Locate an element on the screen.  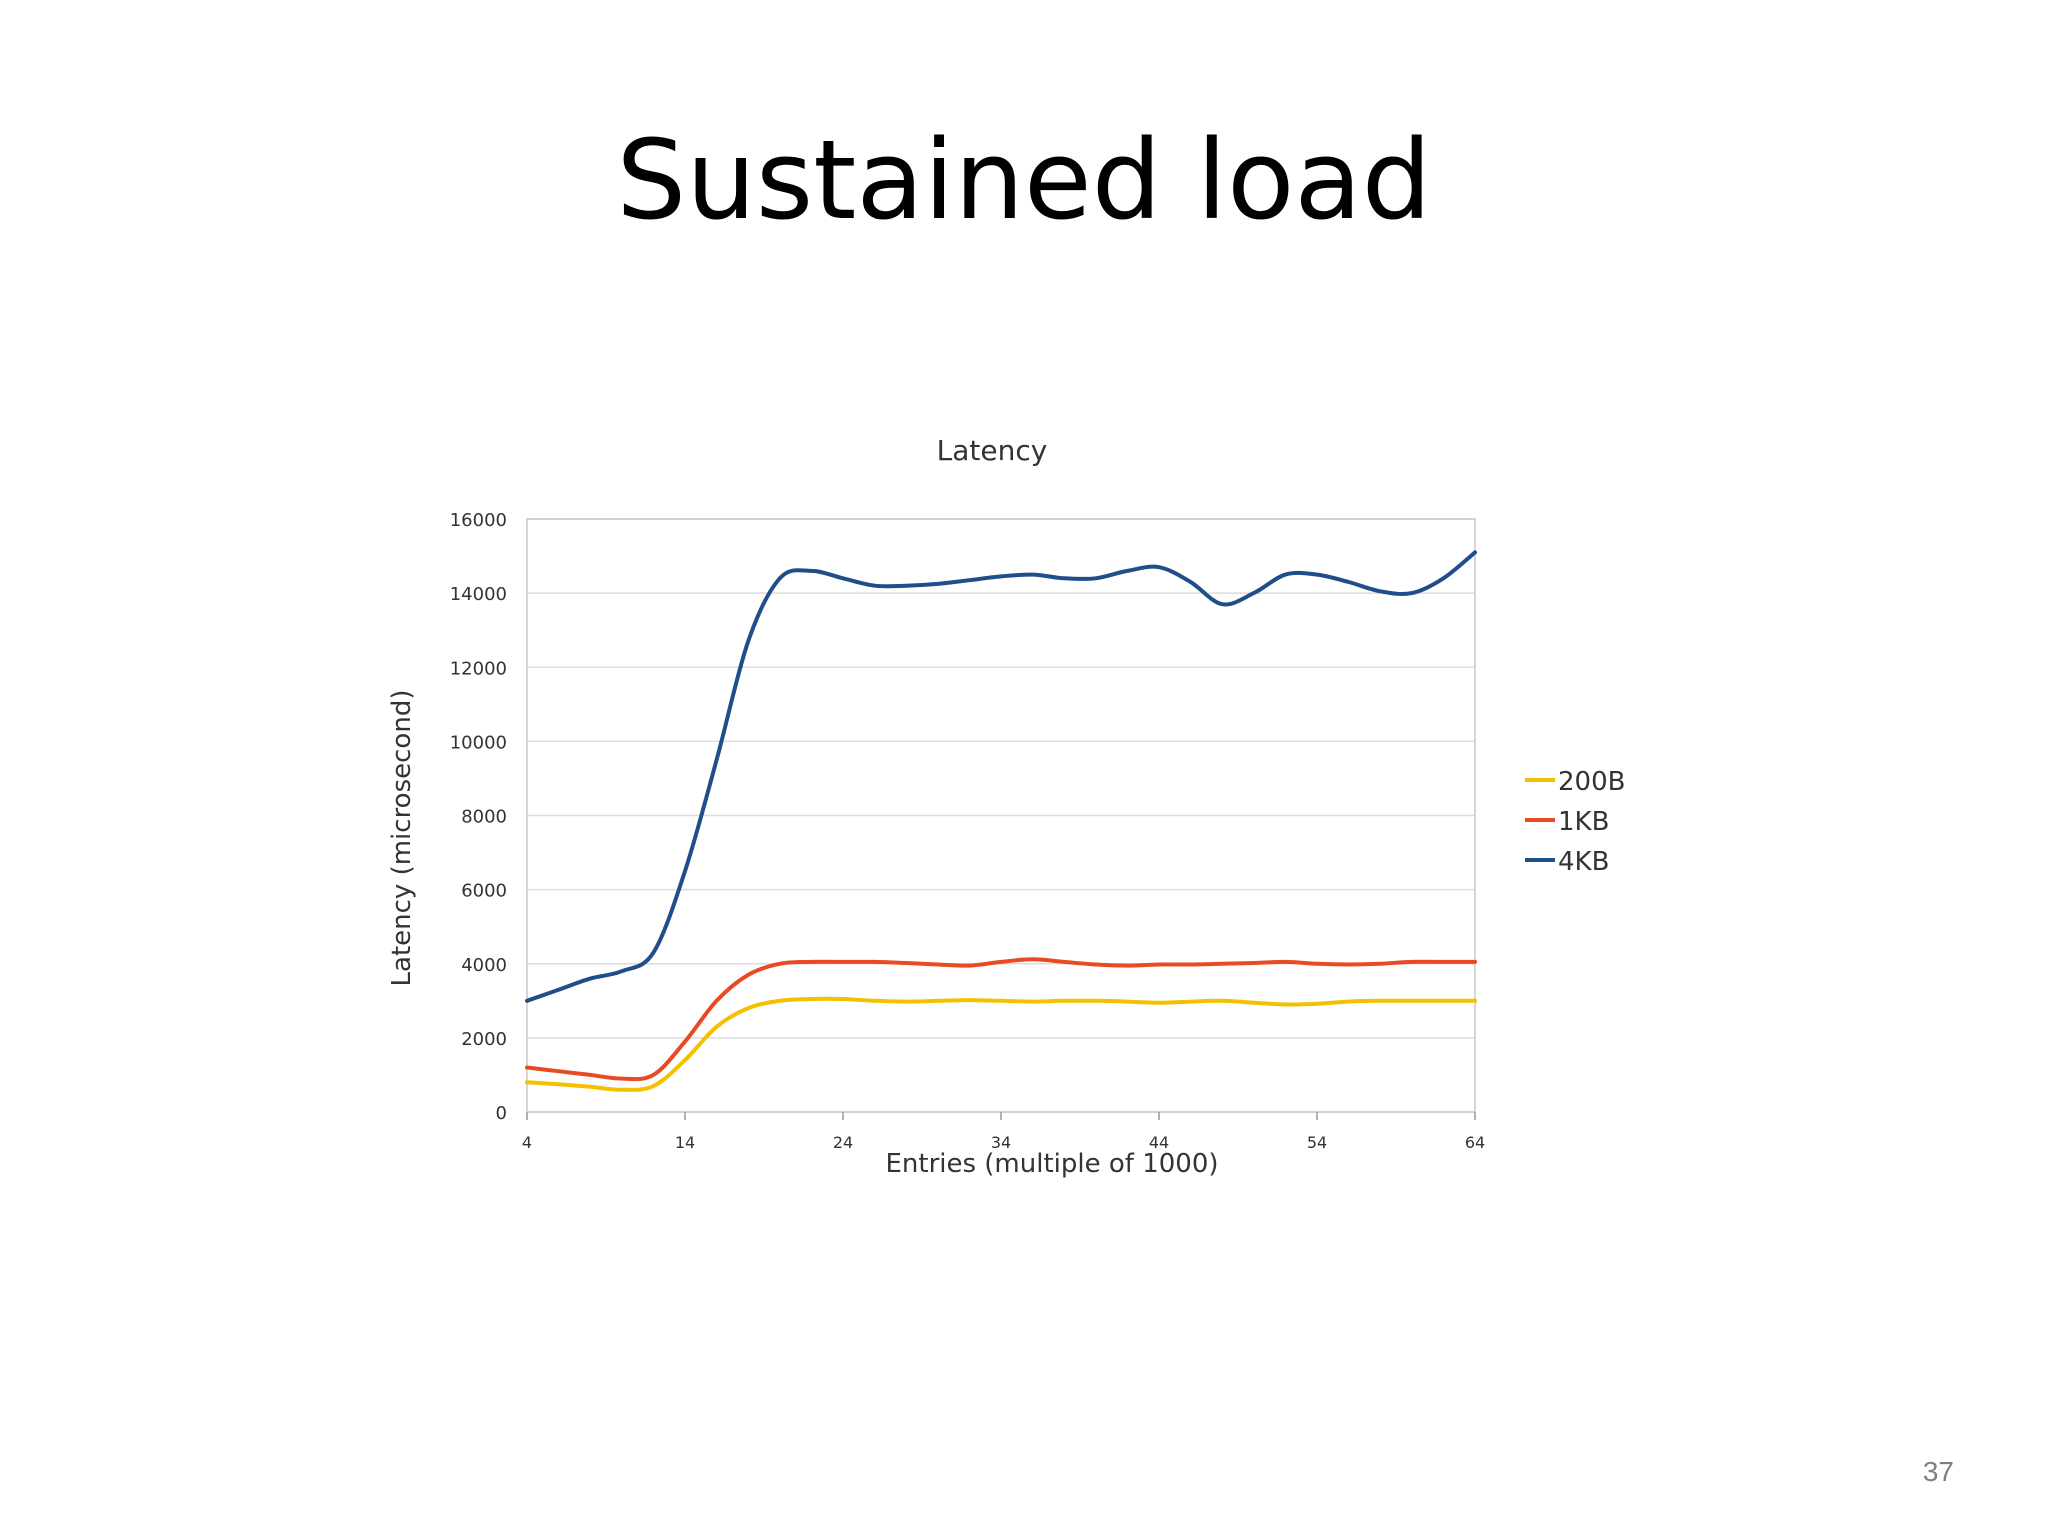
page-number: 37 is located at coordinates (1938, 1471).